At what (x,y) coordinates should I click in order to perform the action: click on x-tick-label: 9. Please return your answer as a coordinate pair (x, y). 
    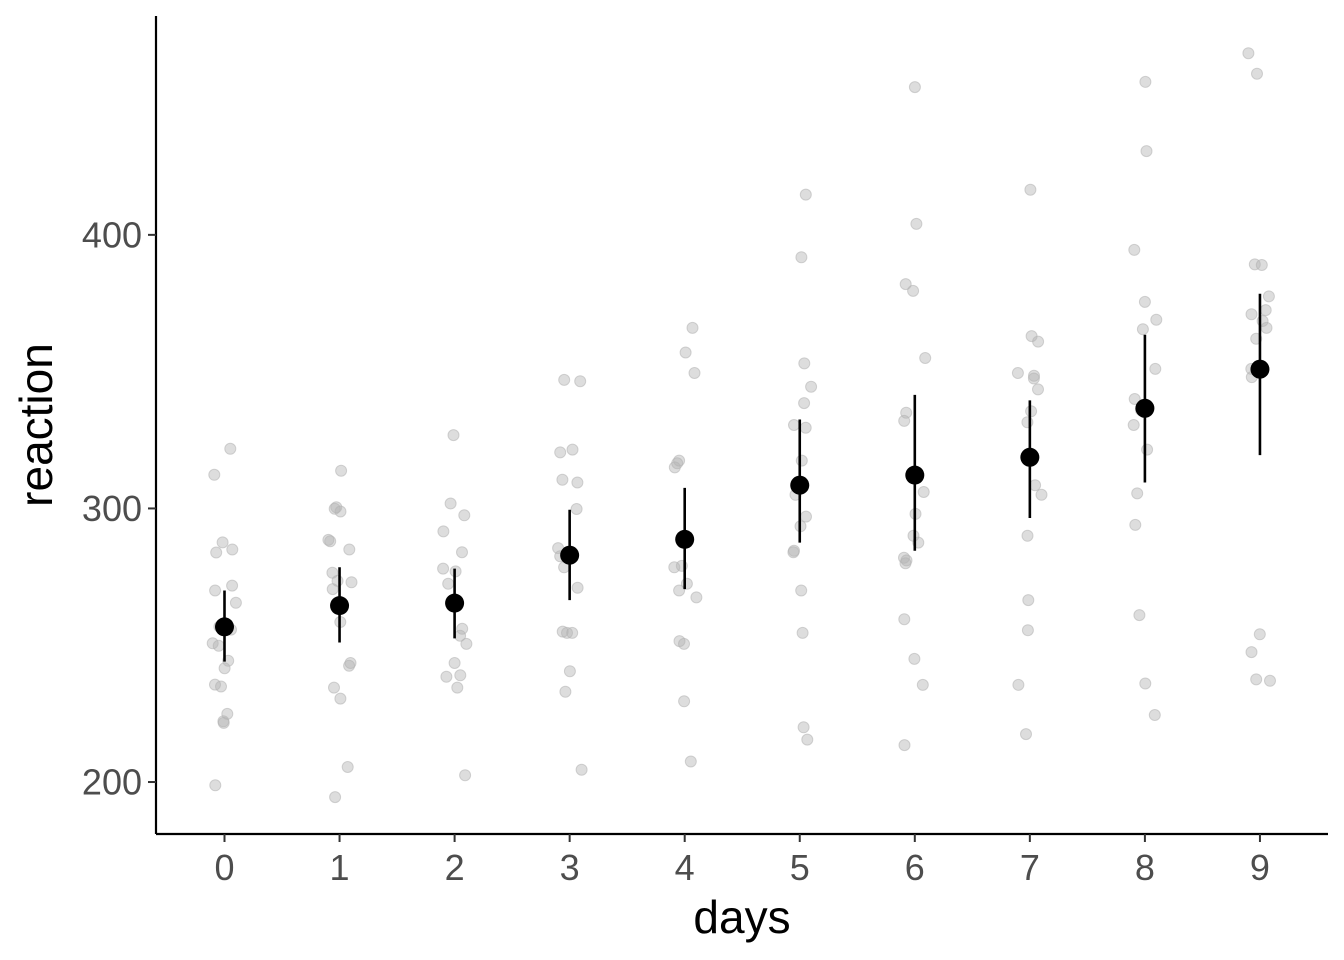
    Looking at the image, I should click on (1260, 867).